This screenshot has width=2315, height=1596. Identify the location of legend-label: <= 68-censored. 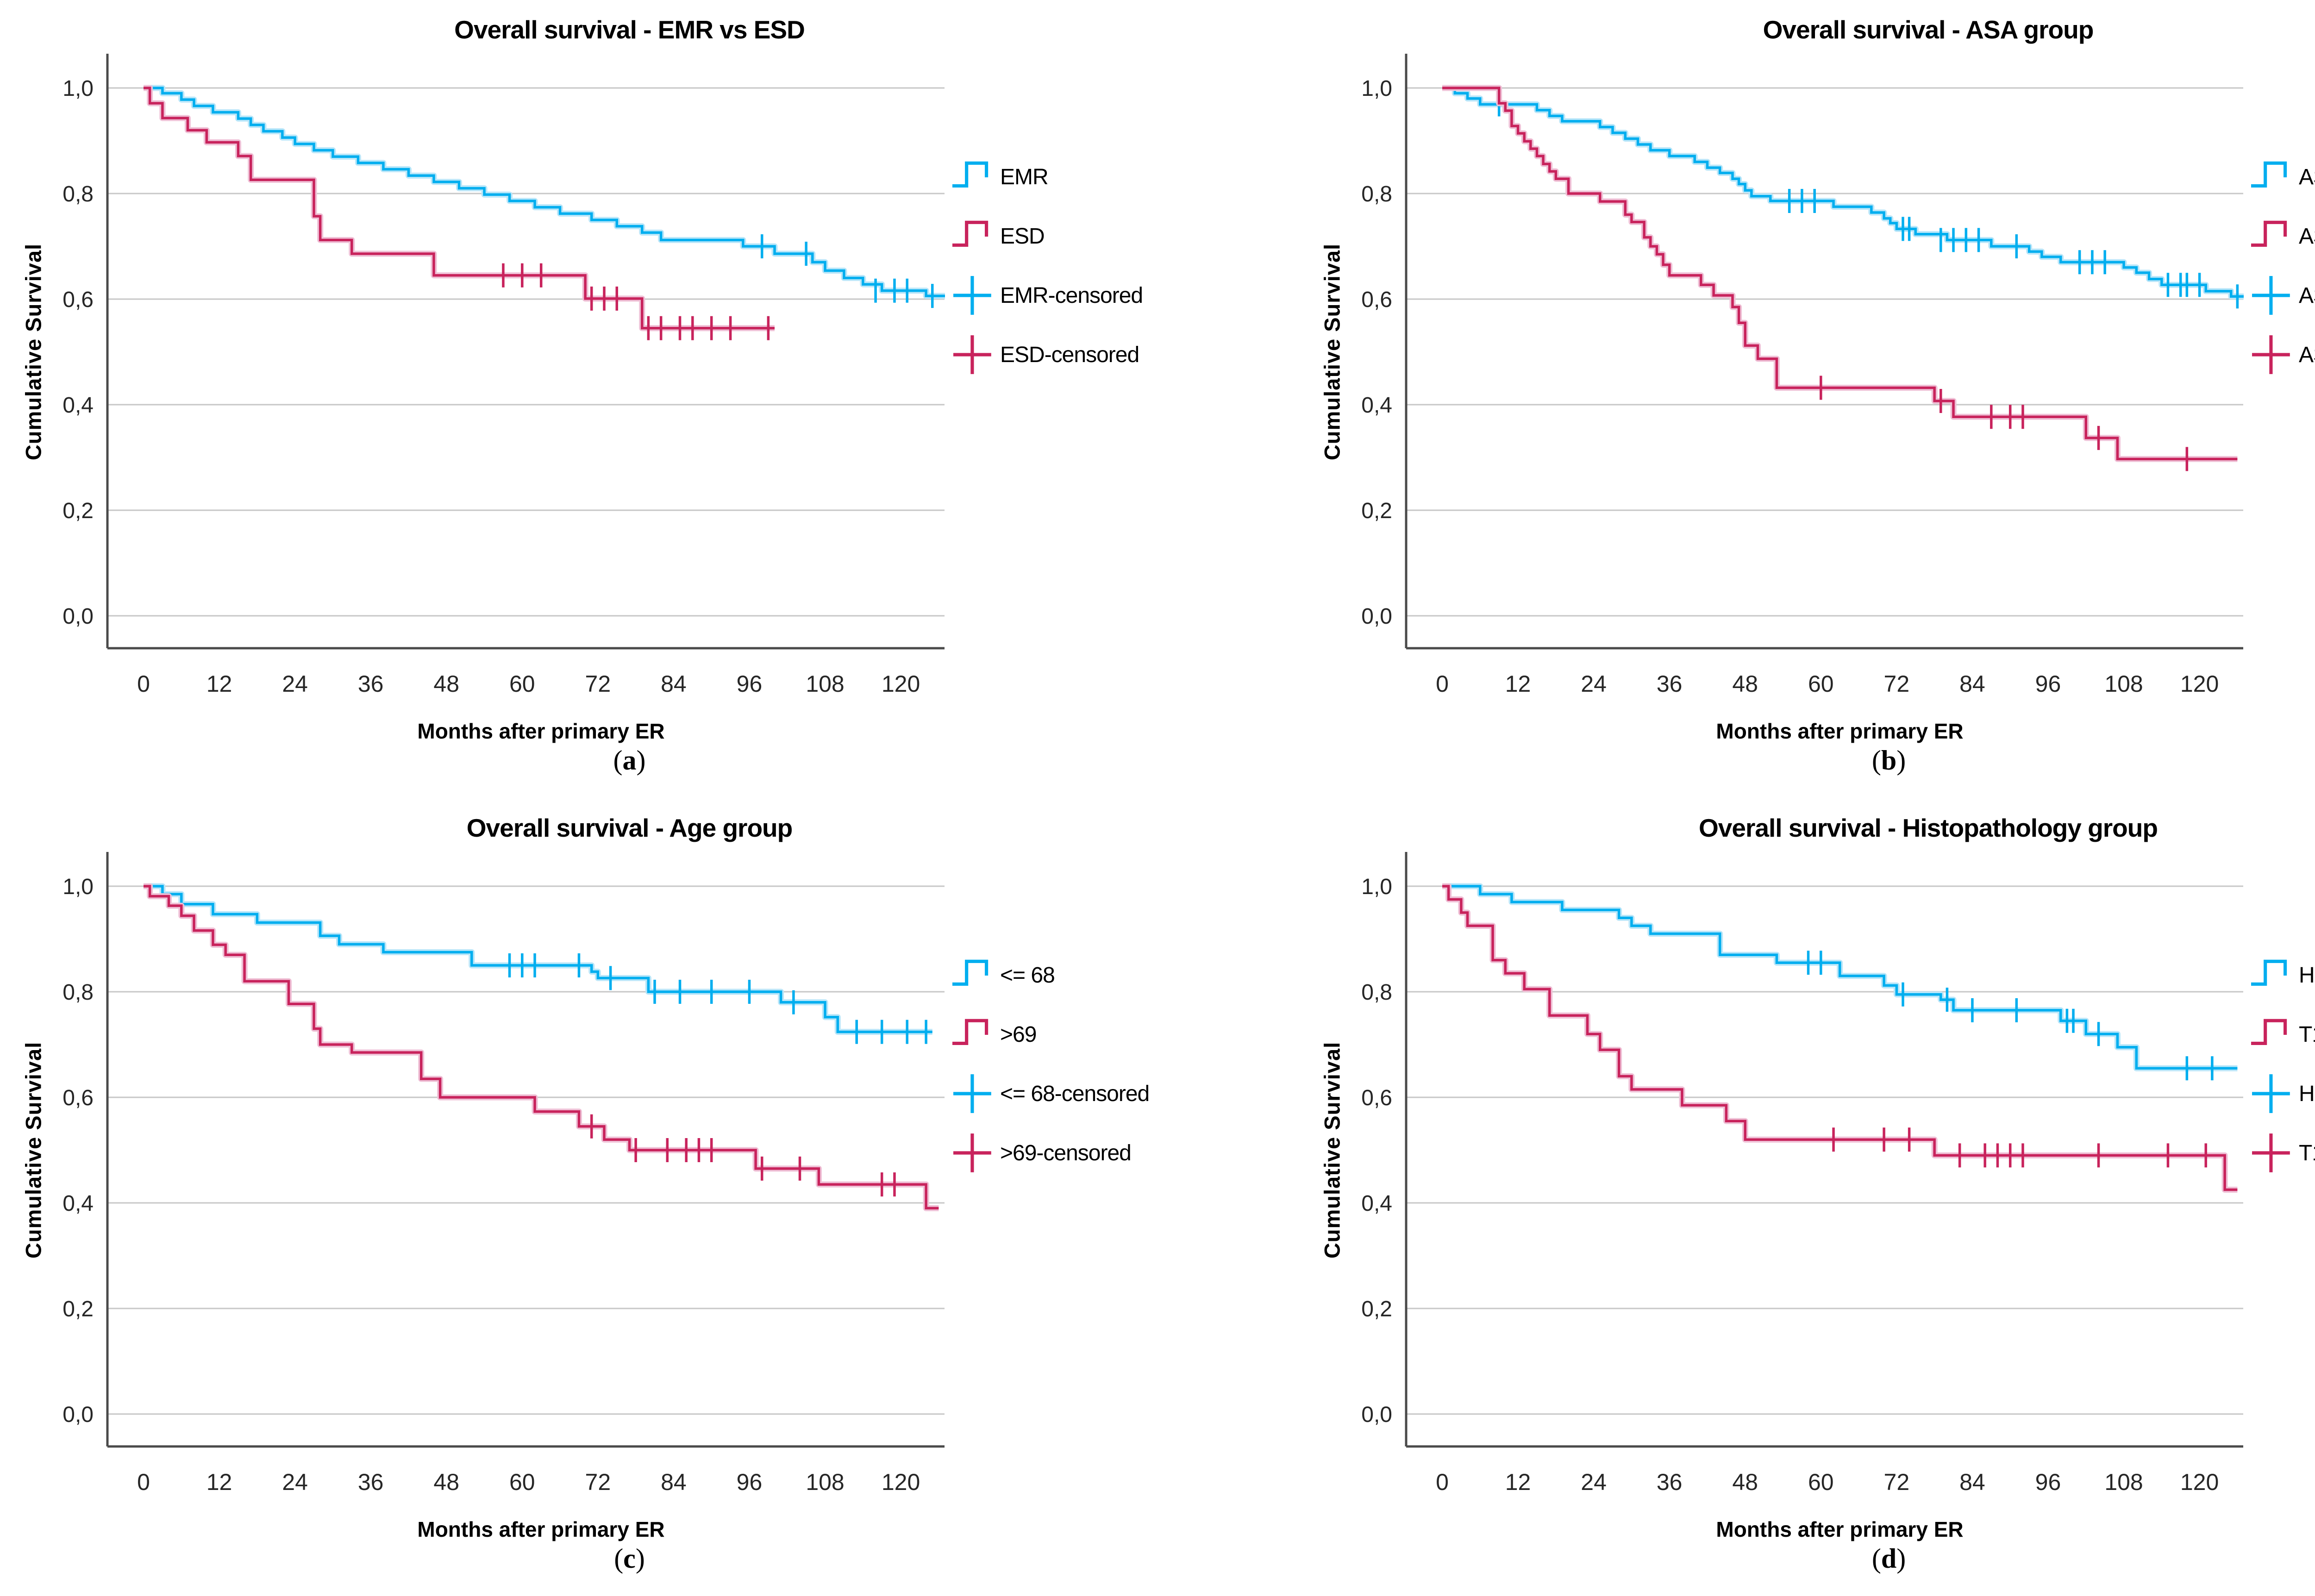
(1075, 1093).